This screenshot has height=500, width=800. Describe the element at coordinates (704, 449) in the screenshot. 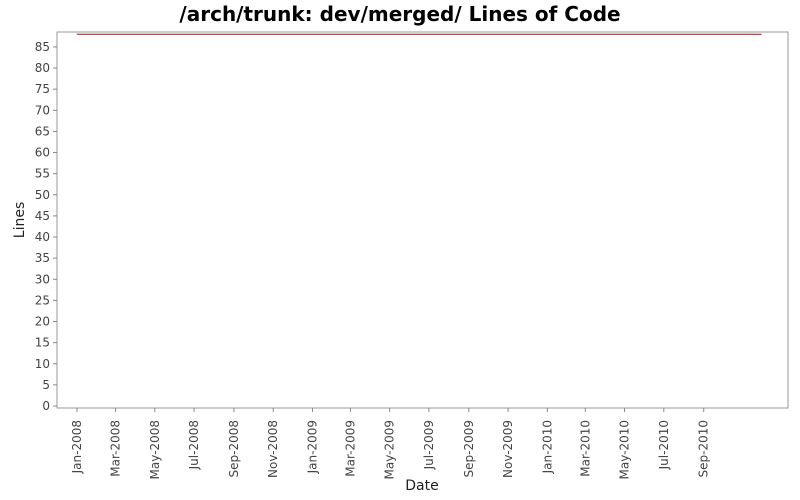

I see `x-tick-label: Sep-2010` at that location.